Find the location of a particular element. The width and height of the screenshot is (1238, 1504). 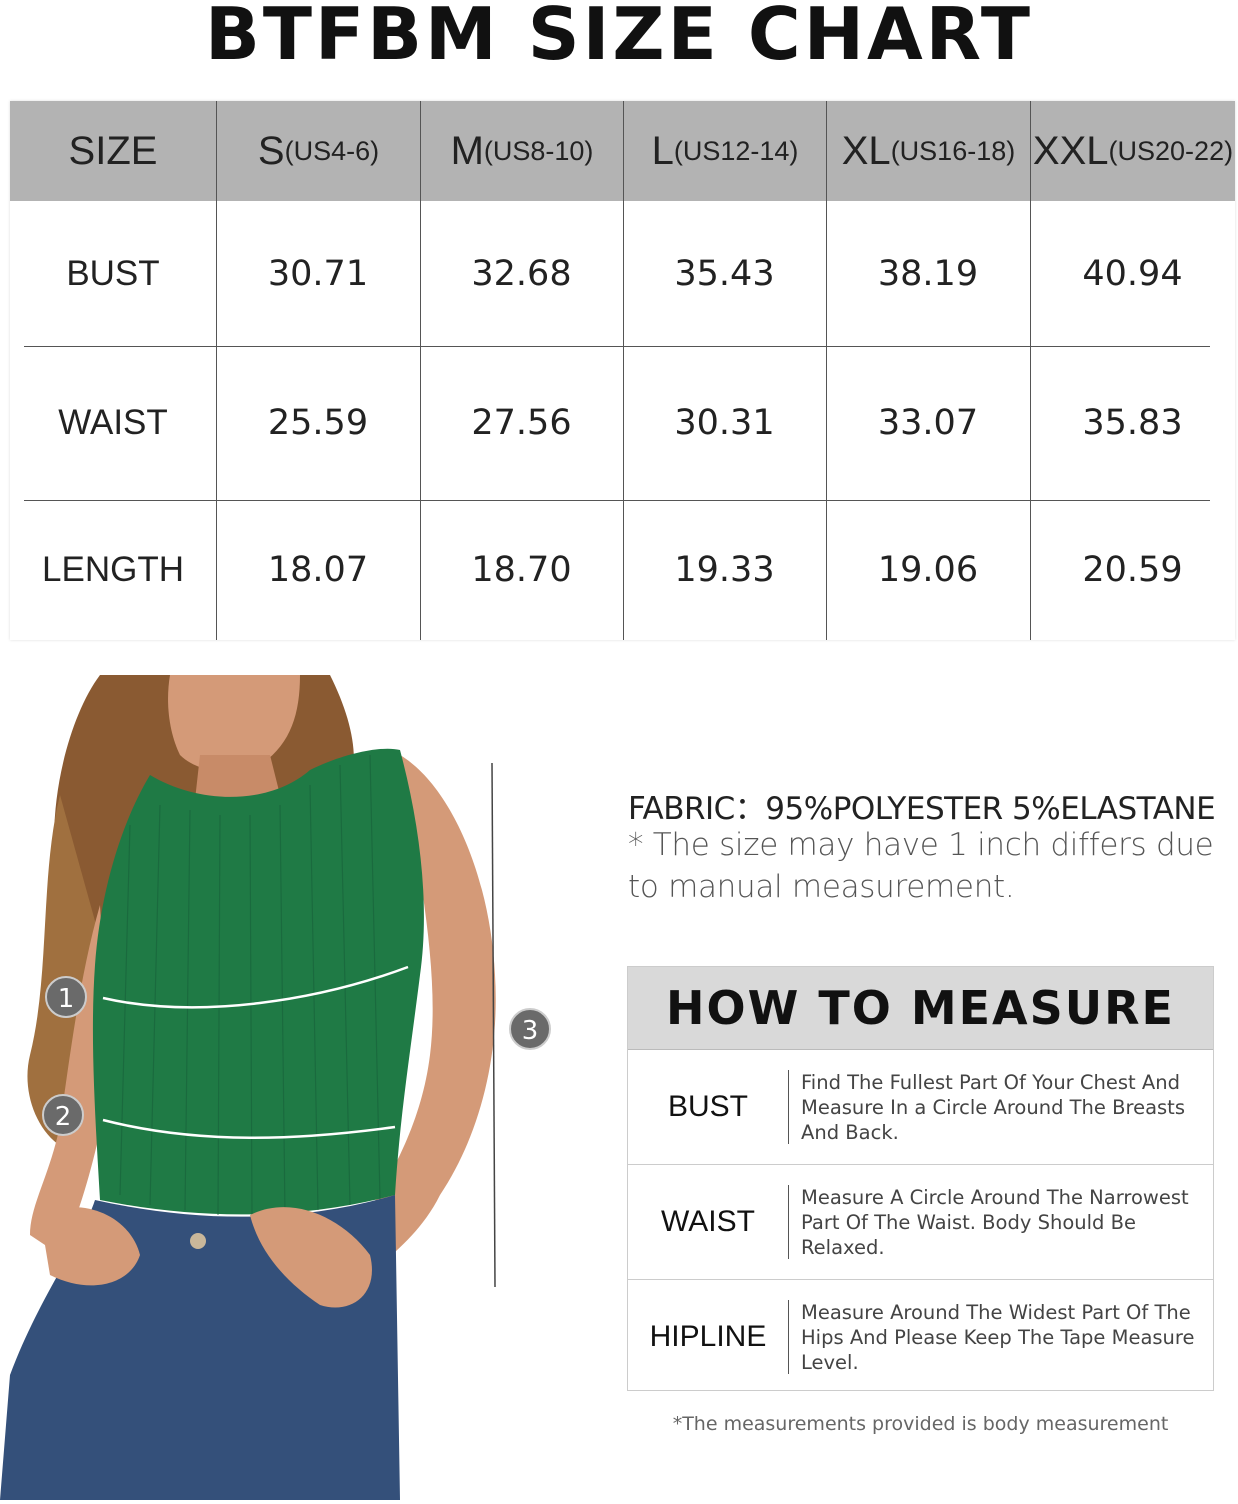

size-label: L is located at coordinates (662, 150).